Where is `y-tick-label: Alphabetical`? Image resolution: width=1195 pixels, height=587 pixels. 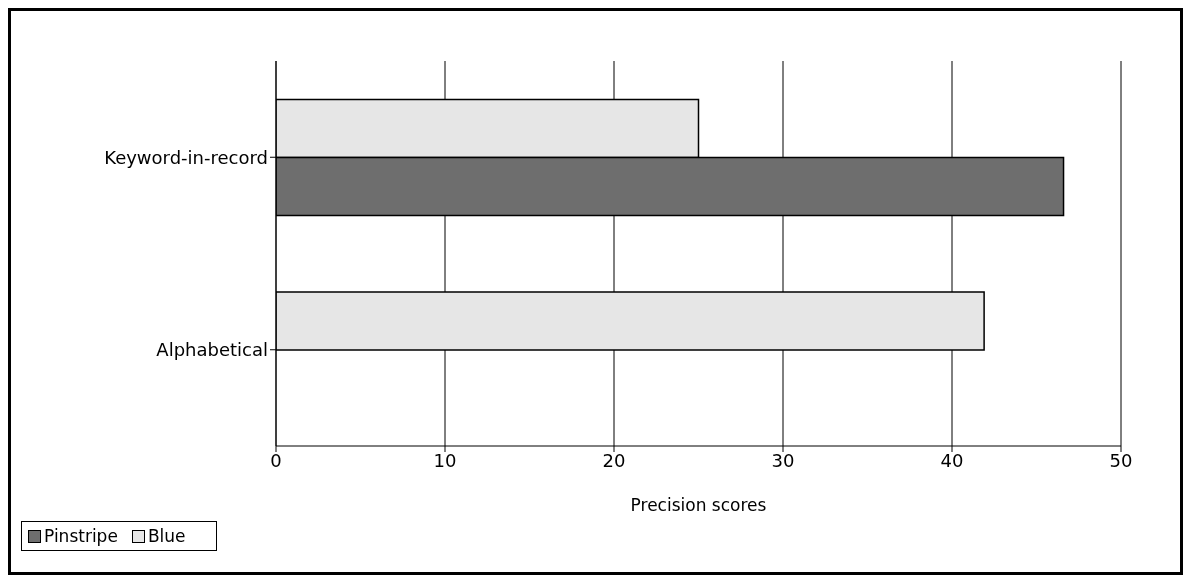 y-tick-label: Alphabetical is located at coordinates (212, 350).